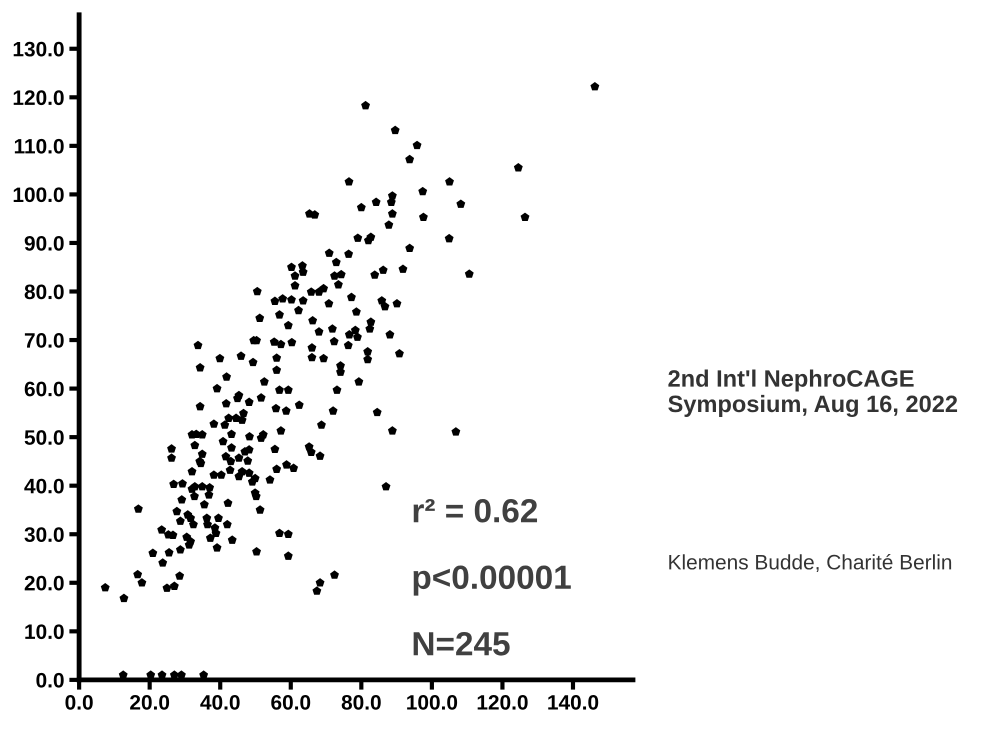 The width and height of the screenshot is (989, 739). Describe the element at coordinates (220, 702) in the screenshot. I see `x-tick-label: 40.0` at that location.